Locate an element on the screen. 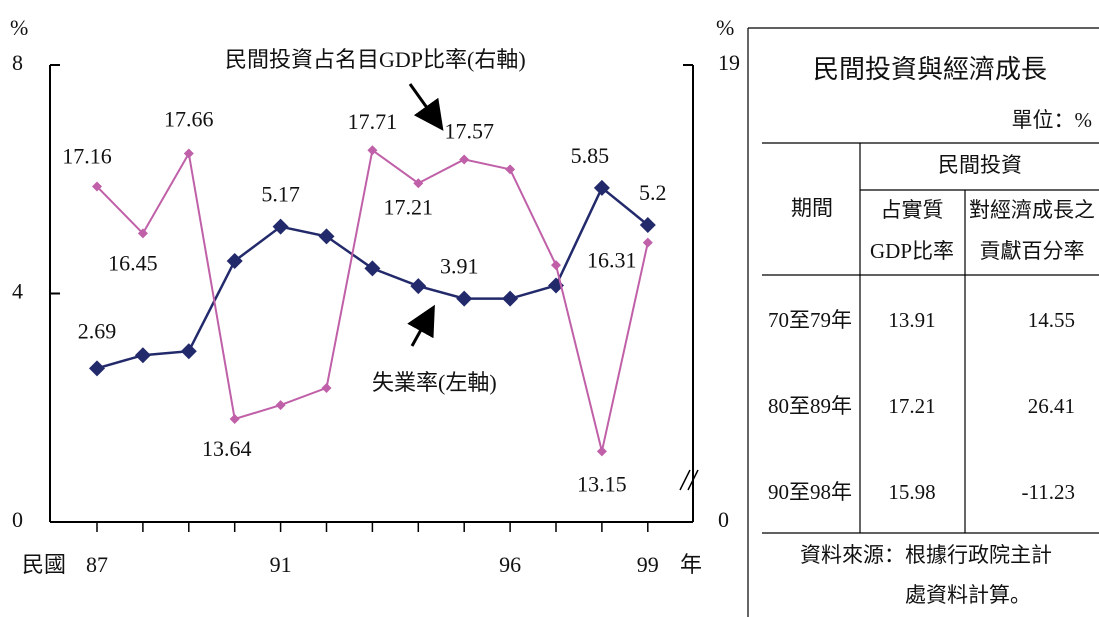  data-label: 13.64 is located at coordinates (227, 448).